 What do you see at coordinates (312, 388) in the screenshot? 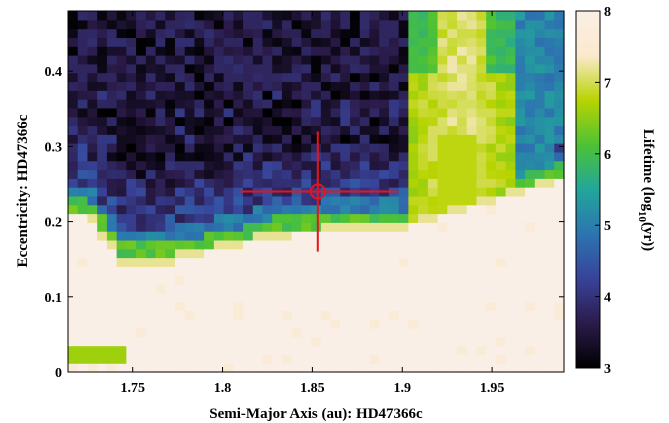
I see `x-tick-label: 1.85` at bounding box center [312, 388].